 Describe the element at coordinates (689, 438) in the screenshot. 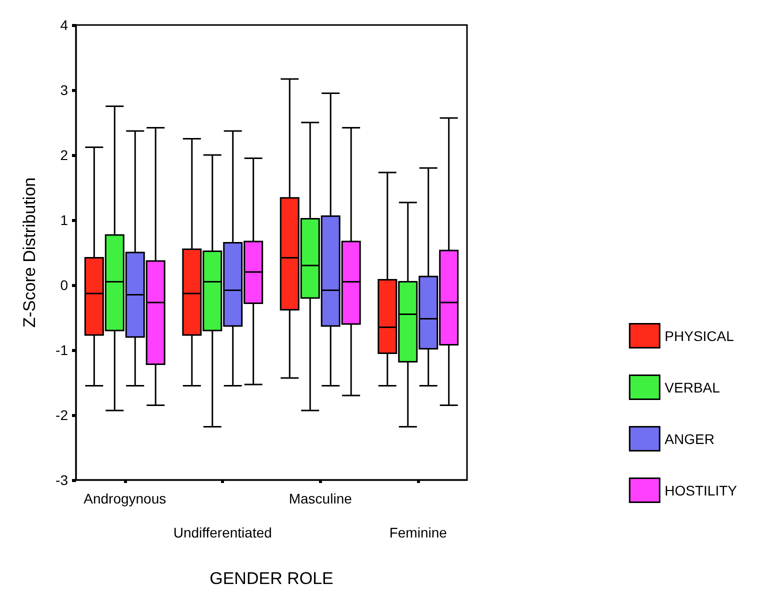

I see `legend-label: ANGER` at that location.